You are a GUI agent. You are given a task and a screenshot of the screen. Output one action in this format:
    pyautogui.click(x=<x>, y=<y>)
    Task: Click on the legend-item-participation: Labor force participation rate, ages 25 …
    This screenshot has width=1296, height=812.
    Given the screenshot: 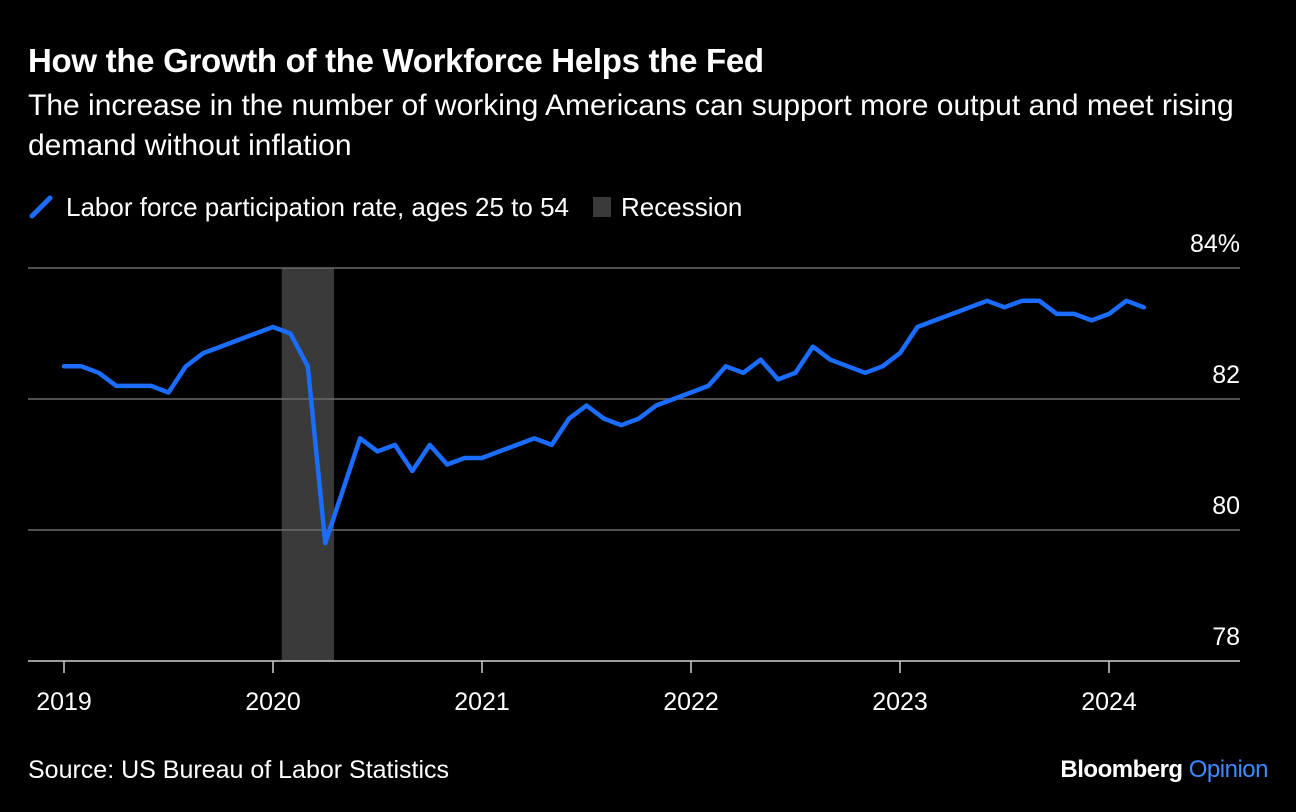 What is the action you would take?
    pyautogui.click(x=298, y=207)
    